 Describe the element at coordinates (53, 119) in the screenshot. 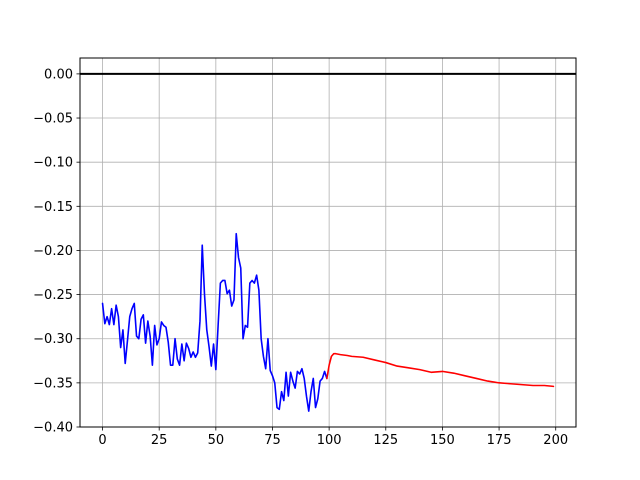

I see `y-tick-label: −0.05` at that location.